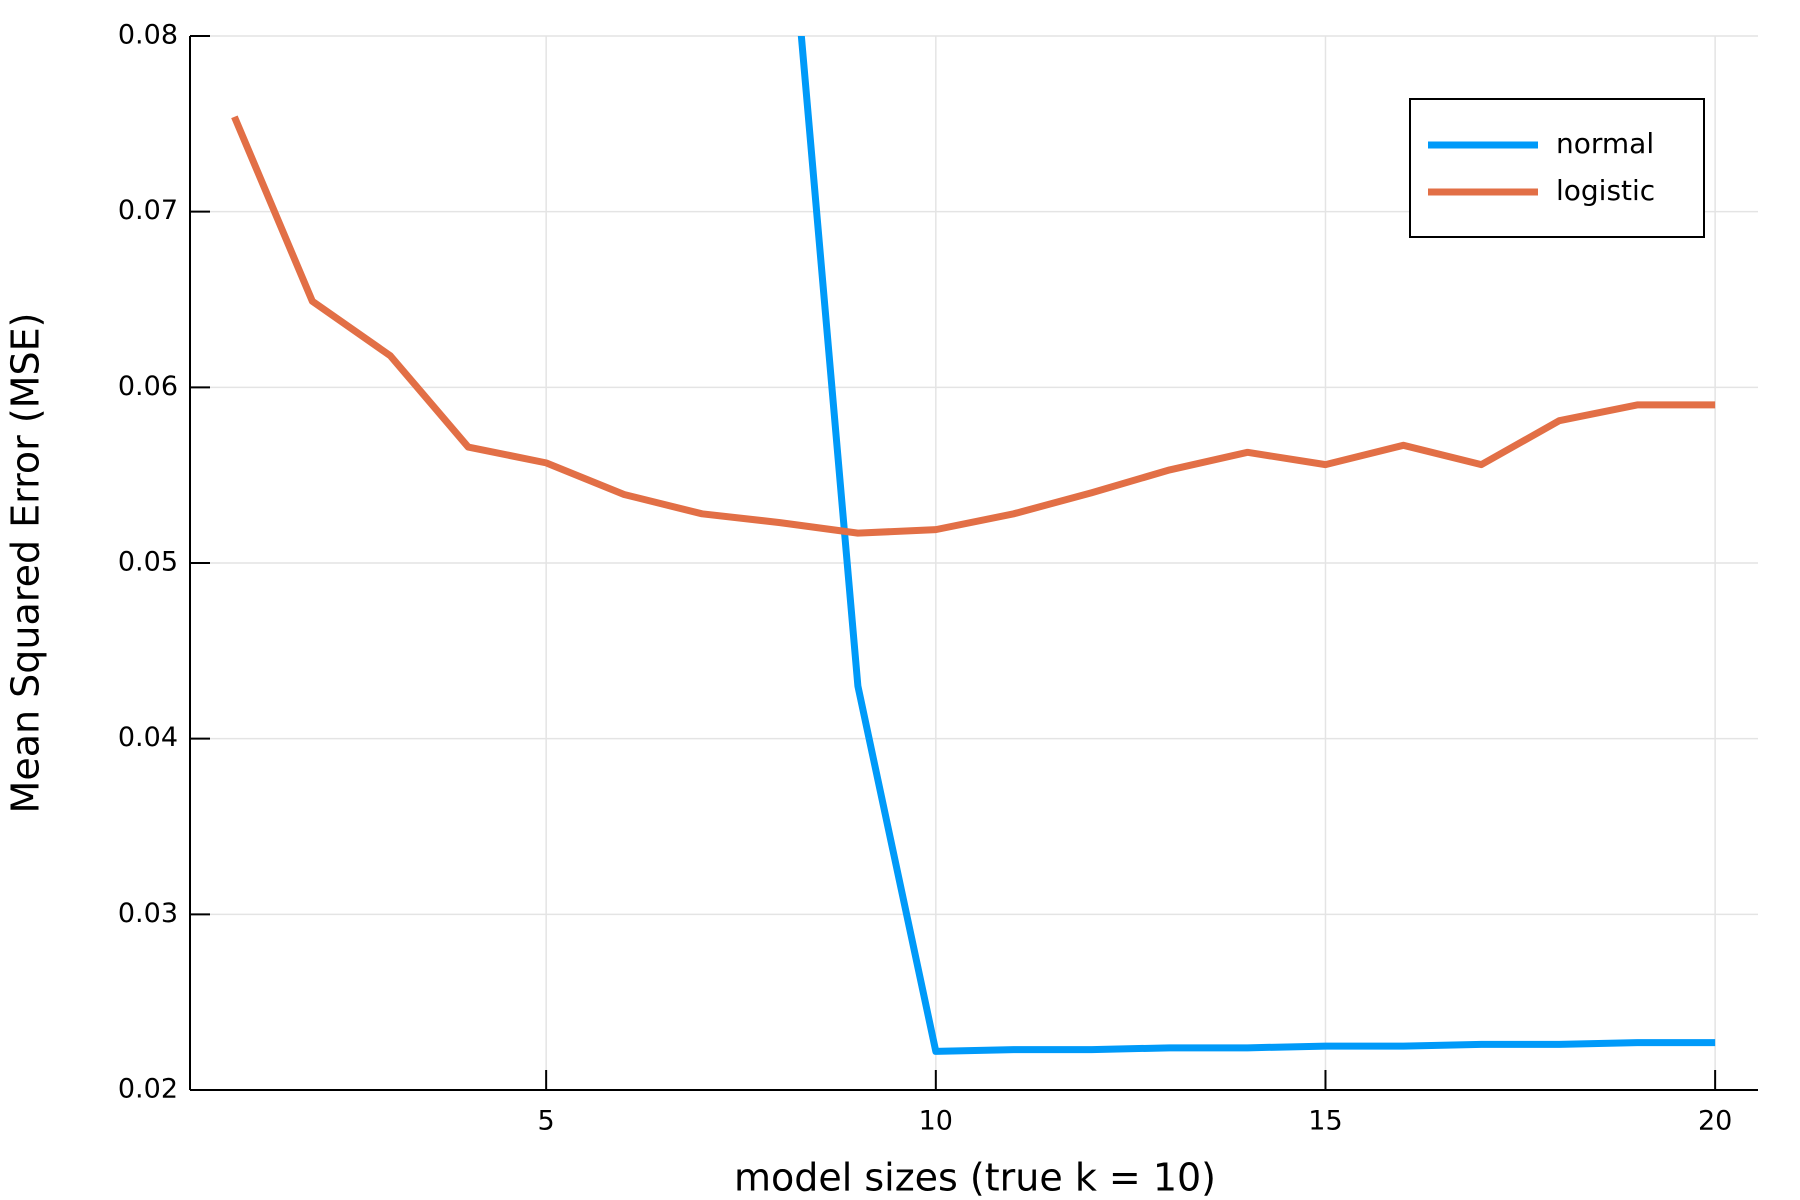  Describe the element at coordinates (148, 737) in the screenshot. I see `y-tick-label: 0.04` at that location.